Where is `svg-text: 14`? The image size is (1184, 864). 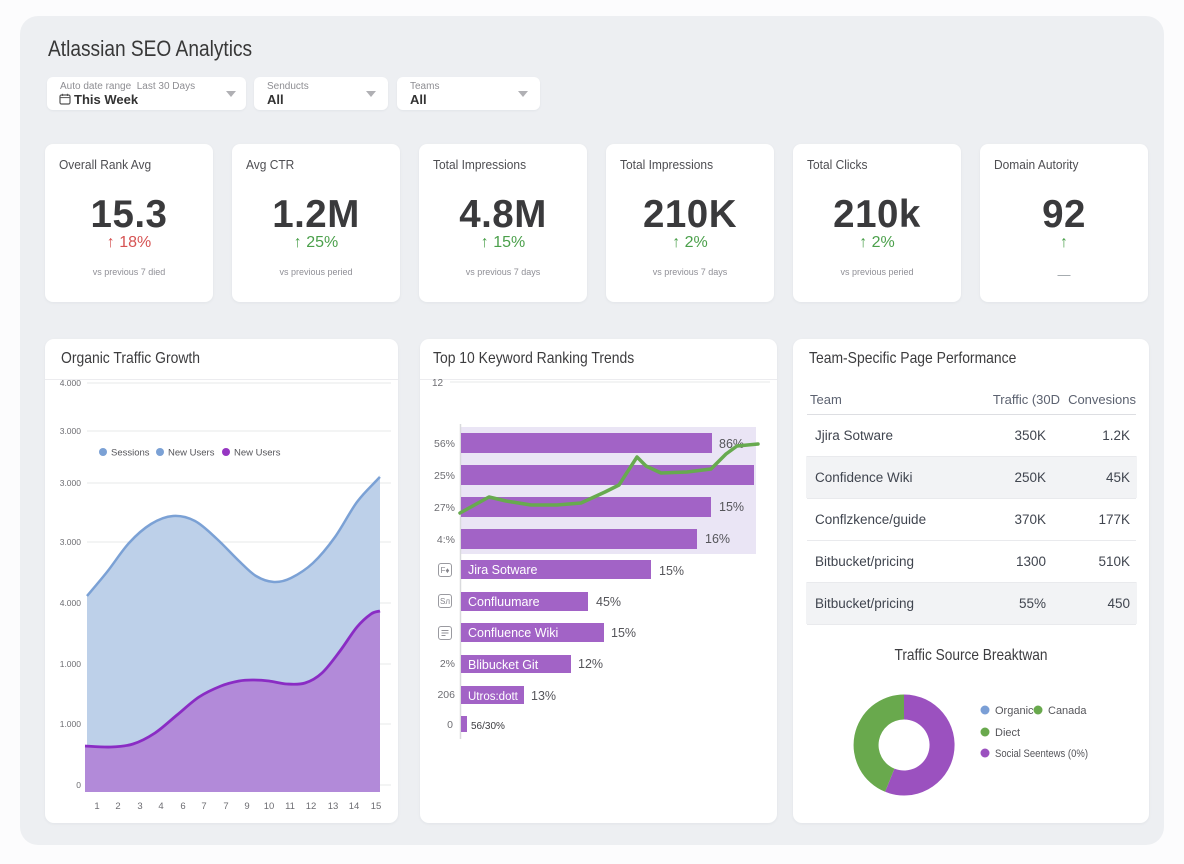
svg-text: 14 is located at coordinates (354, 806).